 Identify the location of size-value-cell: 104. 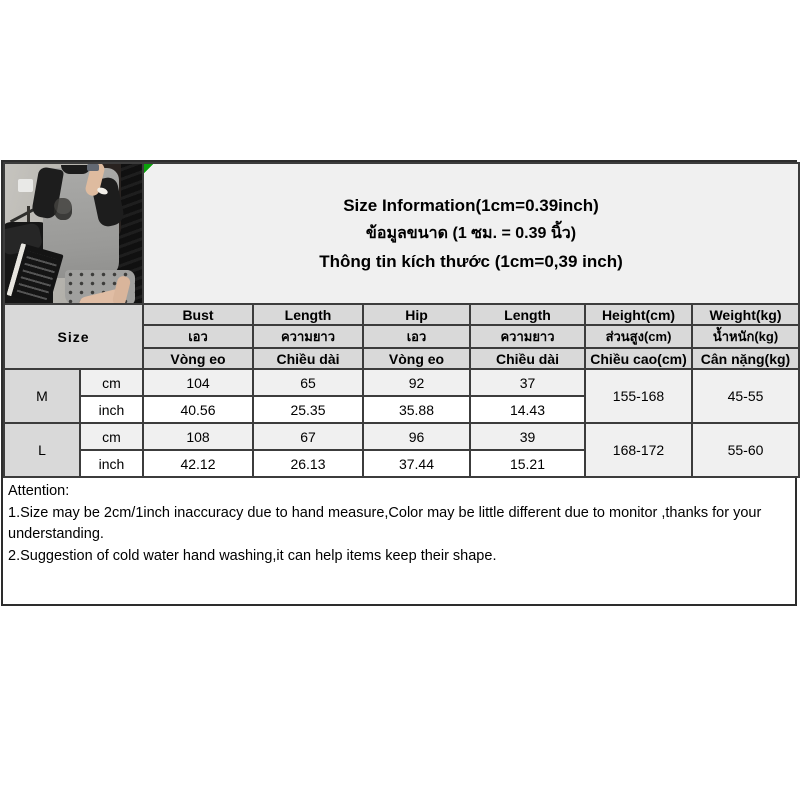
(198, 382).